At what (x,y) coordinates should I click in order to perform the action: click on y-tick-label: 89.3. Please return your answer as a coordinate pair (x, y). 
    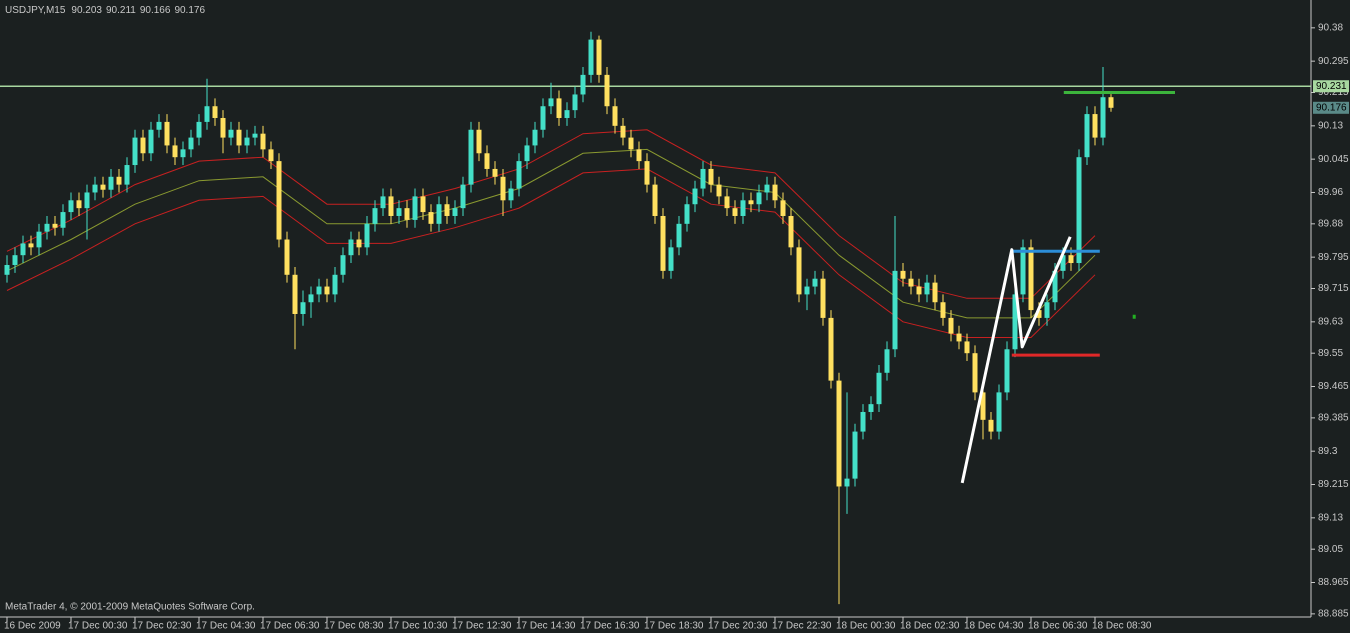
    Looking at the image, I should click on (1328, 451).